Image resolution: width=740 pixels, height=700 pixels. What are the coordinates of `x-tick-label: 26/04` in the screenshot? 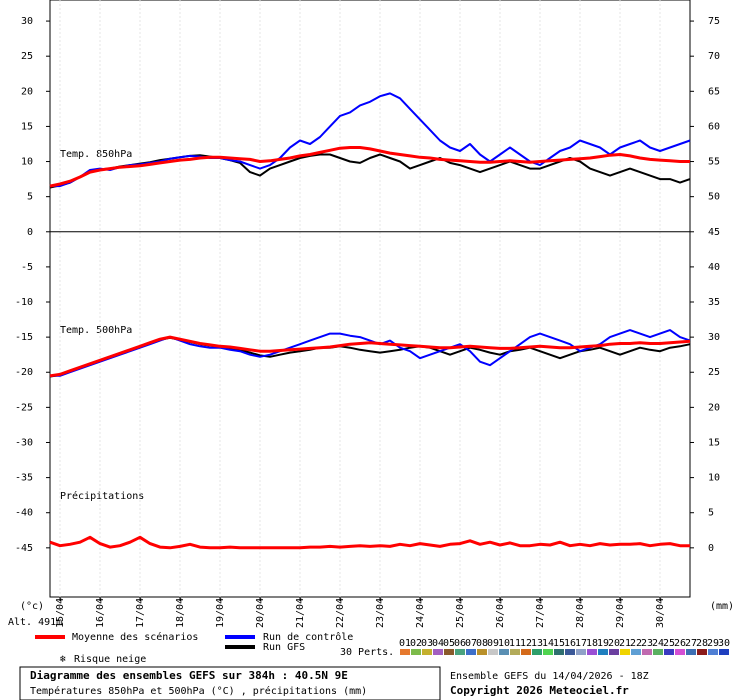 It's located at (500, 613).